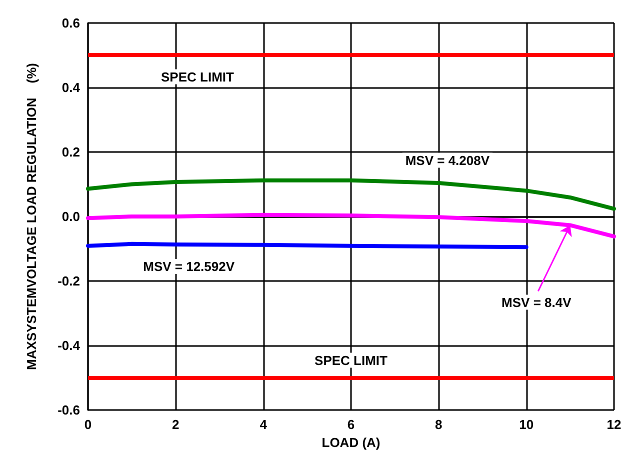 This screenshot has width=634, height=470. I want to click on y-tick-label: -0.2, so click(69, 281).